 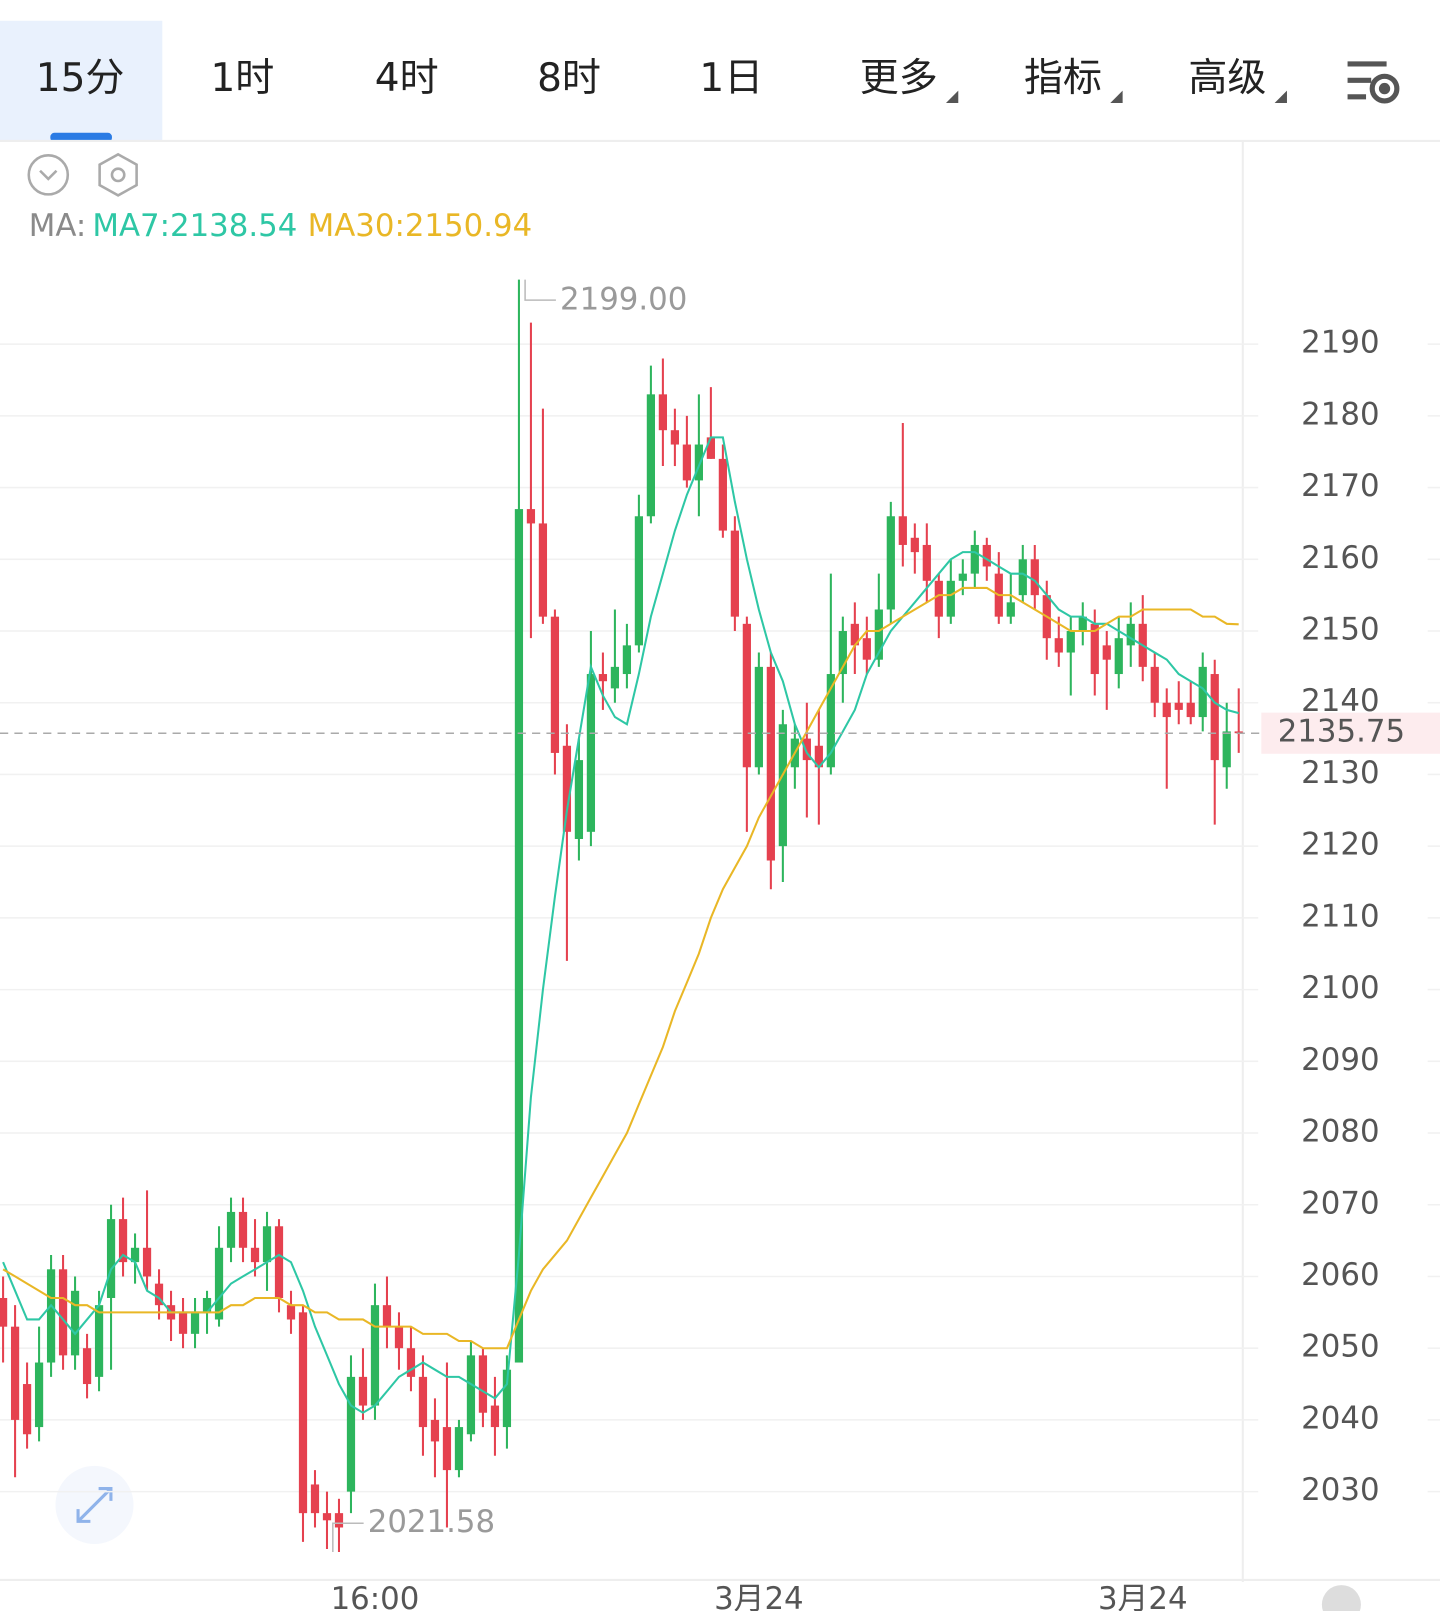 I want to click on time-tab: 15分, so click(x=80, y=78).